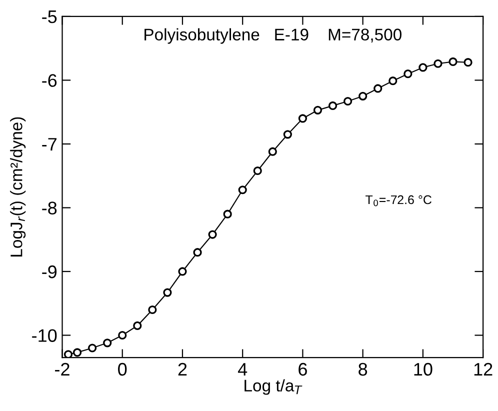 Image resolution: width=498 pixels, height=411 pixels. What do you see at coordinates (122, 369) in the screenshot?
I see `x-tick-label: 0` at bounding box center [122, 369].